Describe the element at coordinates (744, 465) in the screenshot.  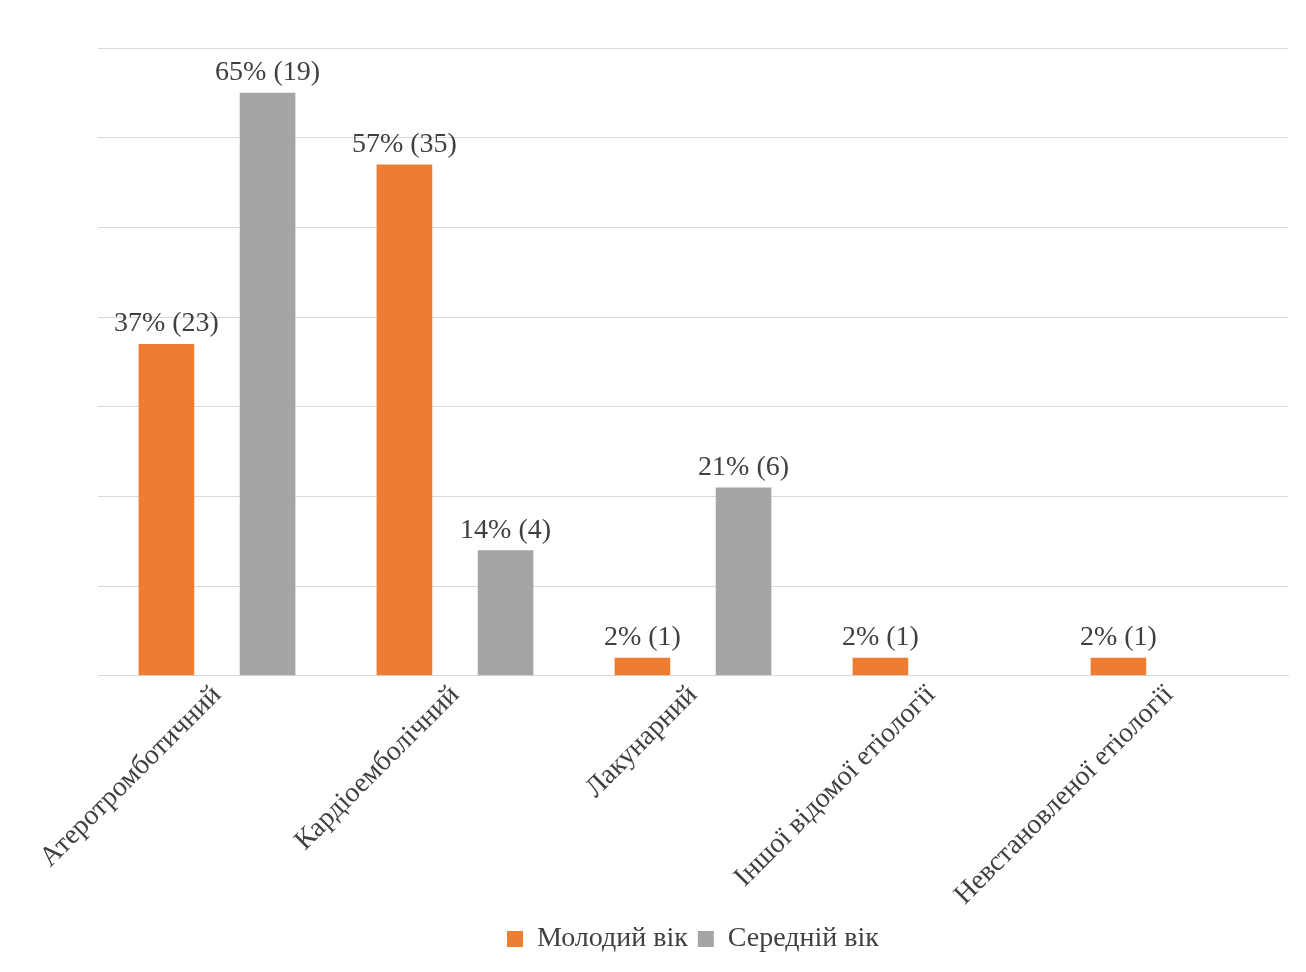
I see `data-label: 21% (6)` at that location.